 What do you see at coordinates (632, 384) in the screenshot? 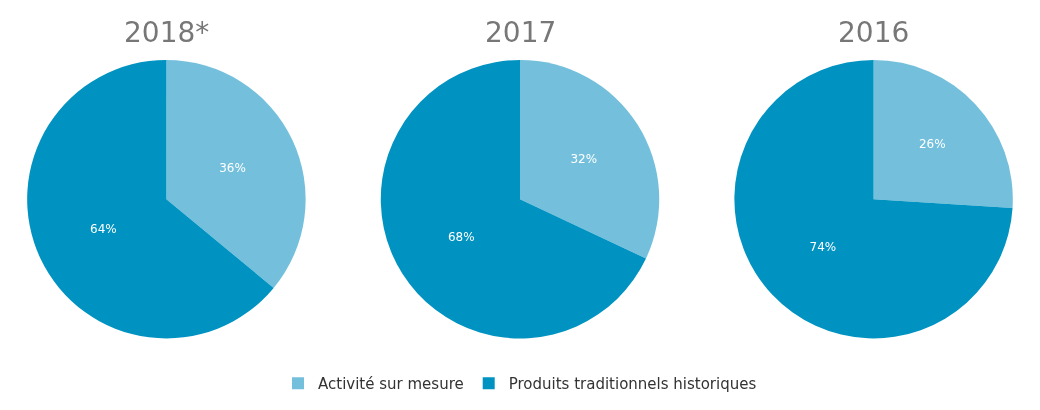
I see `legend-label: Produits traditionnels historiques` at bounding box center [632, 384].